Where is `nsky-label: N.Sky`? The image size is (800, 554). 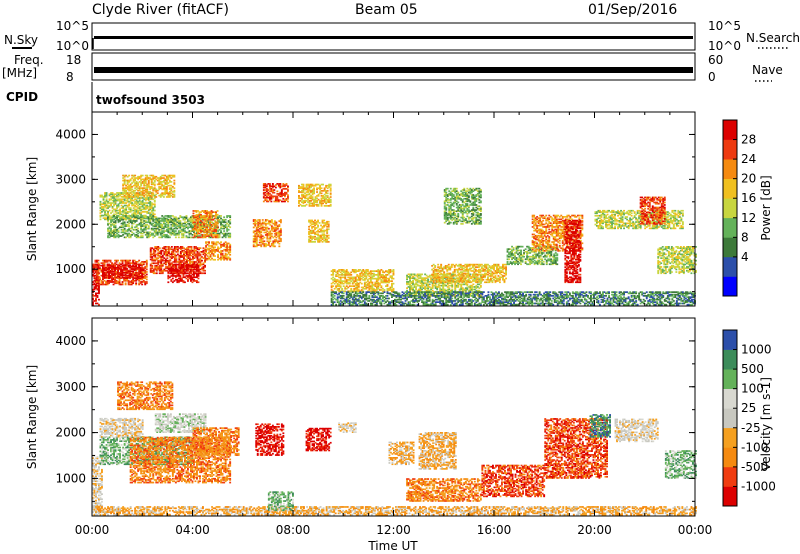 nsky-label: N.Sky is located at coordinates (21, 40).